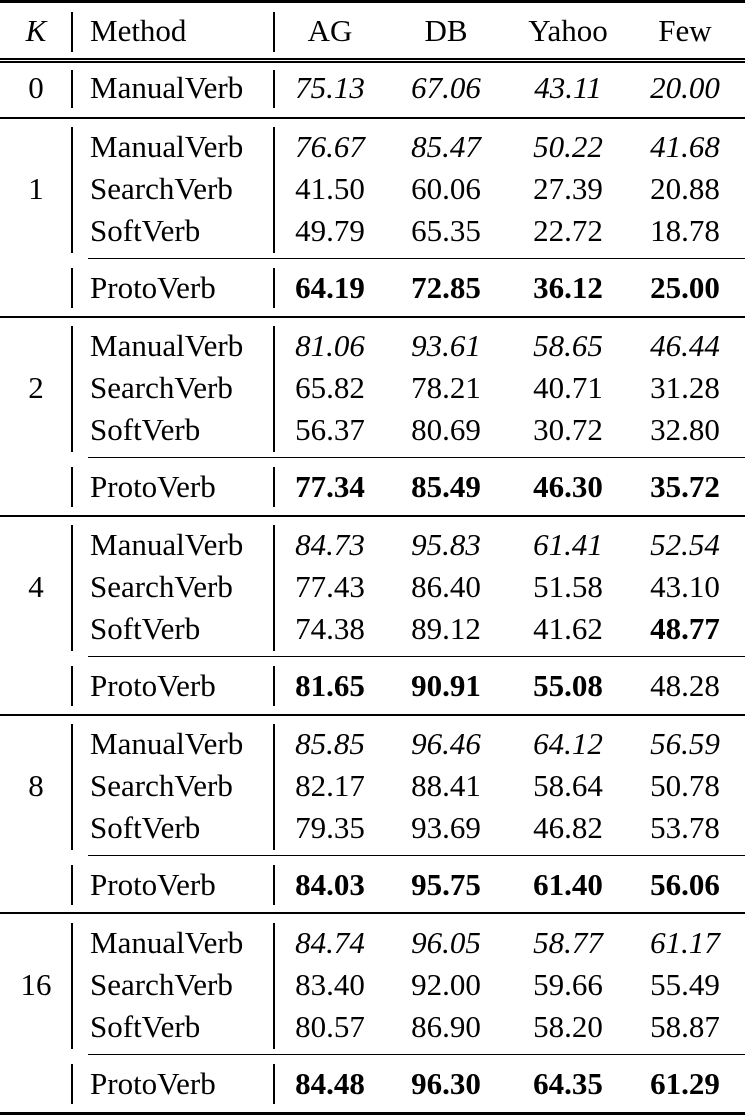  I want to click on value-cell: 82.17, so click(330, 785).